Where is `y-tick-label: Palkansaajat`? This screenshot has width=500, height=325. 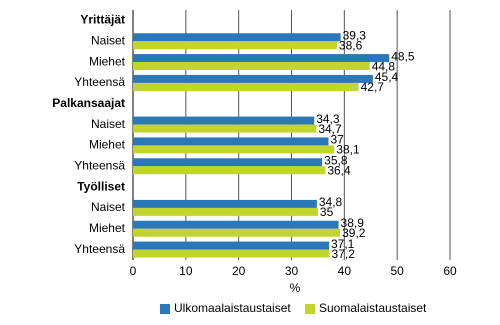
y-tick-label: Palkansaajat is located at coordinates (88, 103).